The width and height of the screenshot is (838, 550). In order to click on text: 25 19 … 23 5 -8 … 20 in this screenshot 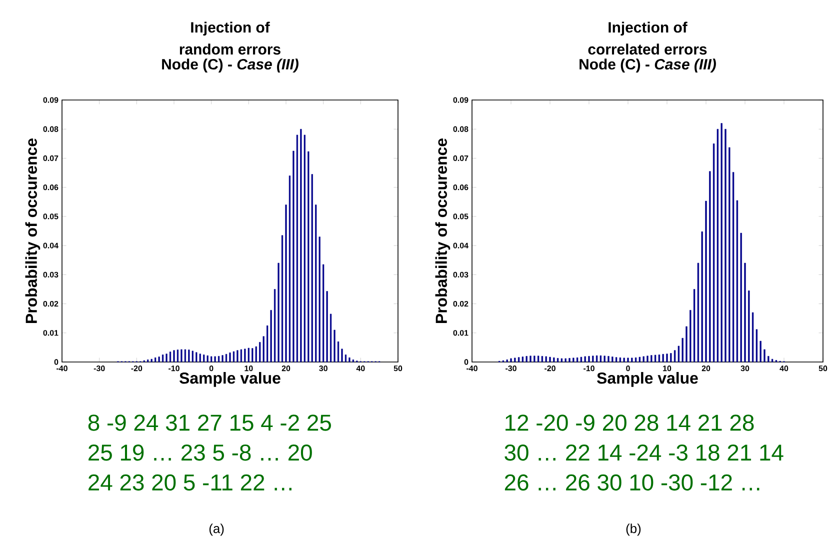, I will do `click(200, 452)`.